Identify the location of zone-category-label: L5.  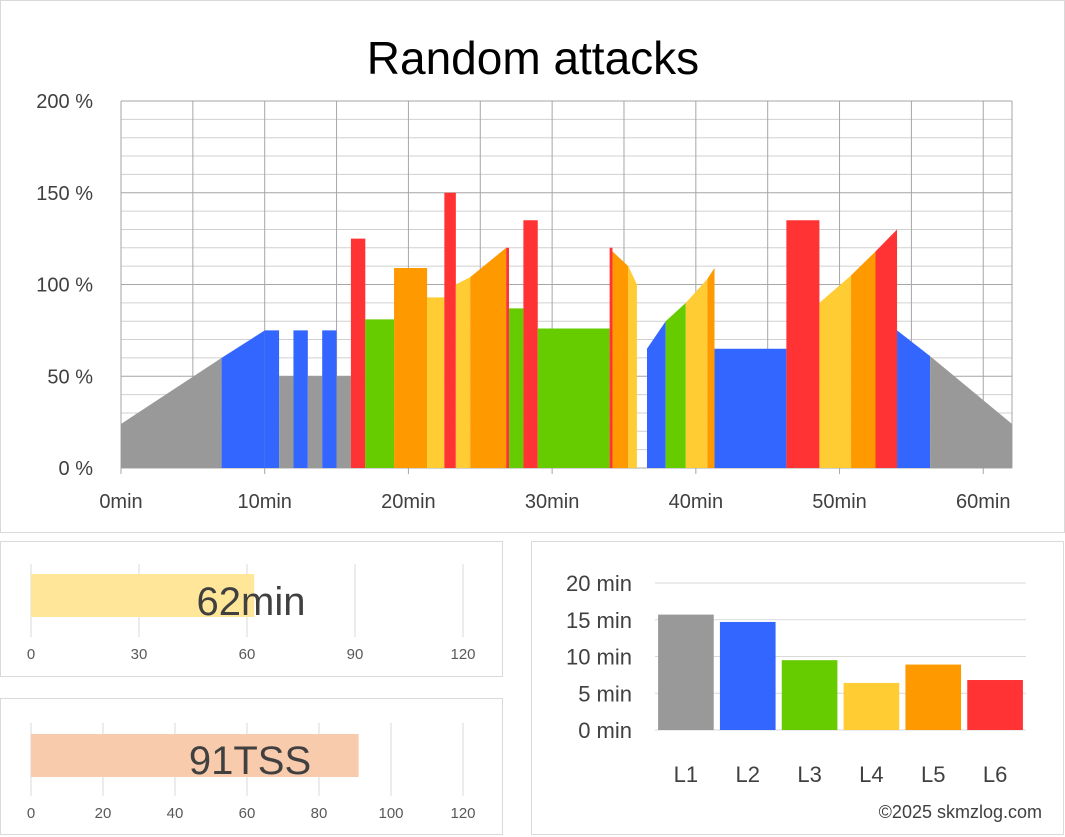
(933, 774).